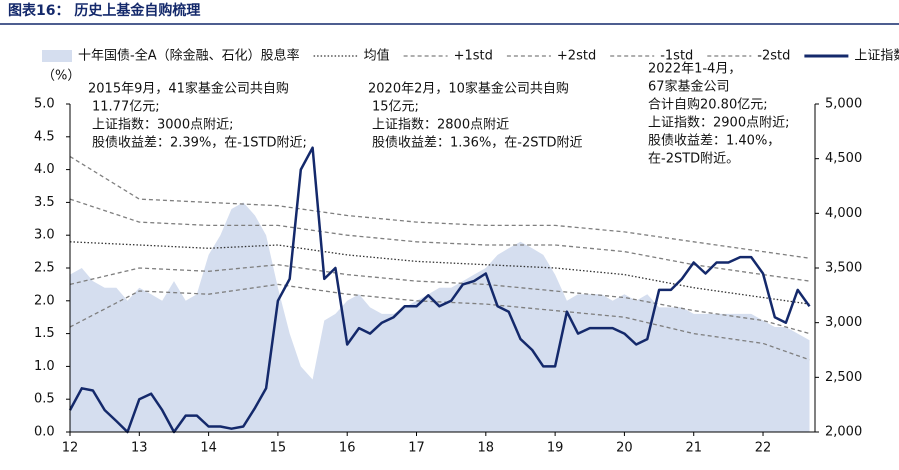  Describe the element at coordinates (763, 448) in the screenshot. I see `x-tick-label: 22` at that location.